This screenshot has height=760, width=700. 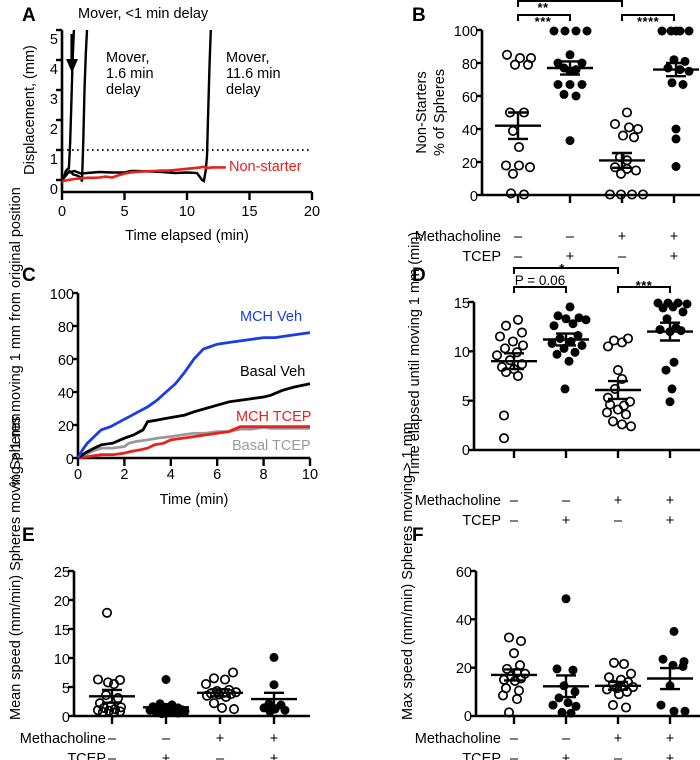 I want to click on panel-b-cond-row1-v3: +, so click(x=622, y=237).